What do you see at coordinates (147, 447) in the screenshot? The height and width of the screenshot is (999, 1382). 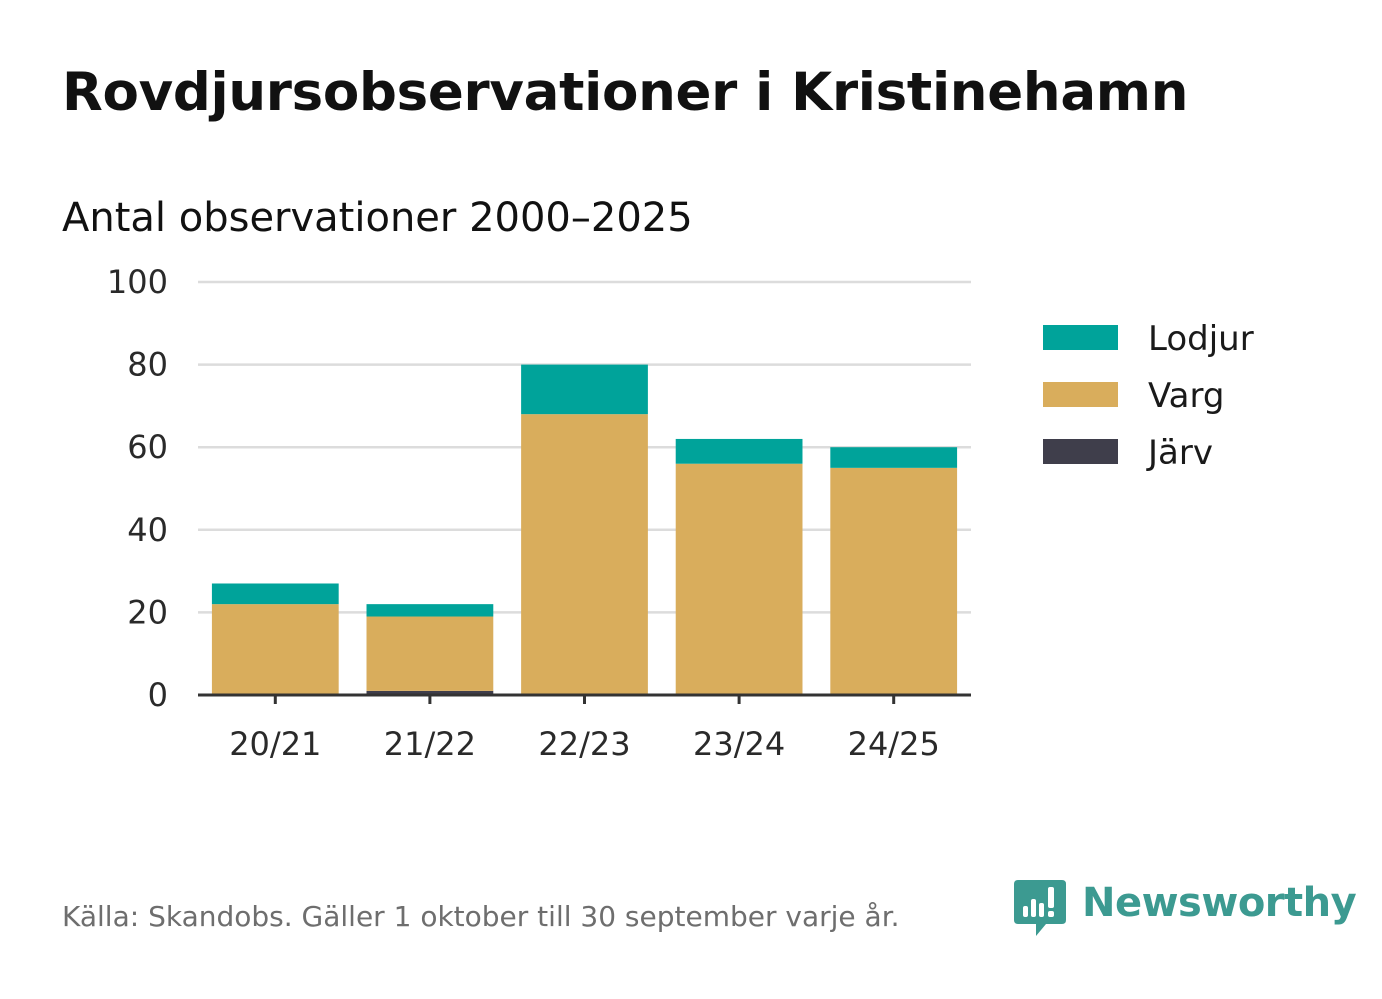 I see `y-tick-label: 60` at bounding box center [147, 447].